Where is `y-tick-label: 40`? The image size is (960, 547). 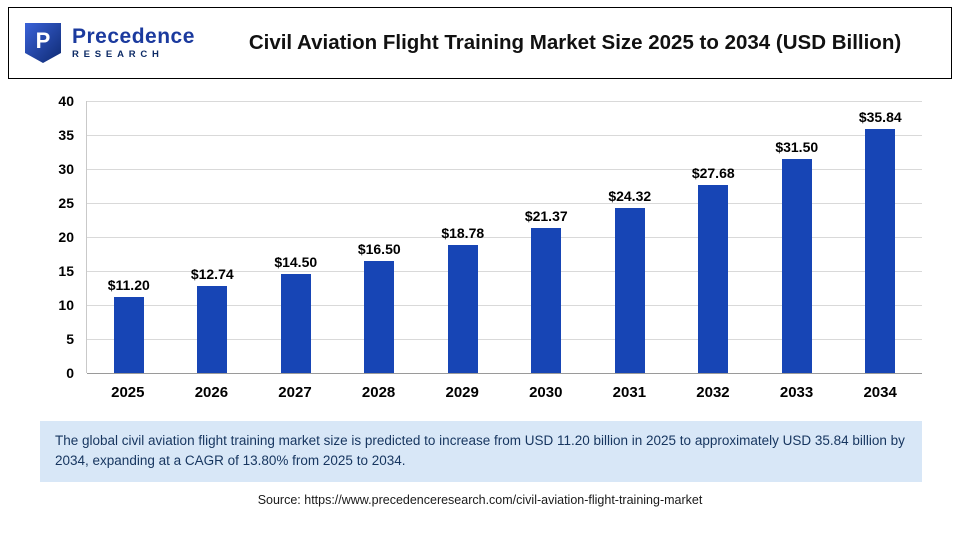 y-tick-label: 40 is located at coordinates (66, 101).